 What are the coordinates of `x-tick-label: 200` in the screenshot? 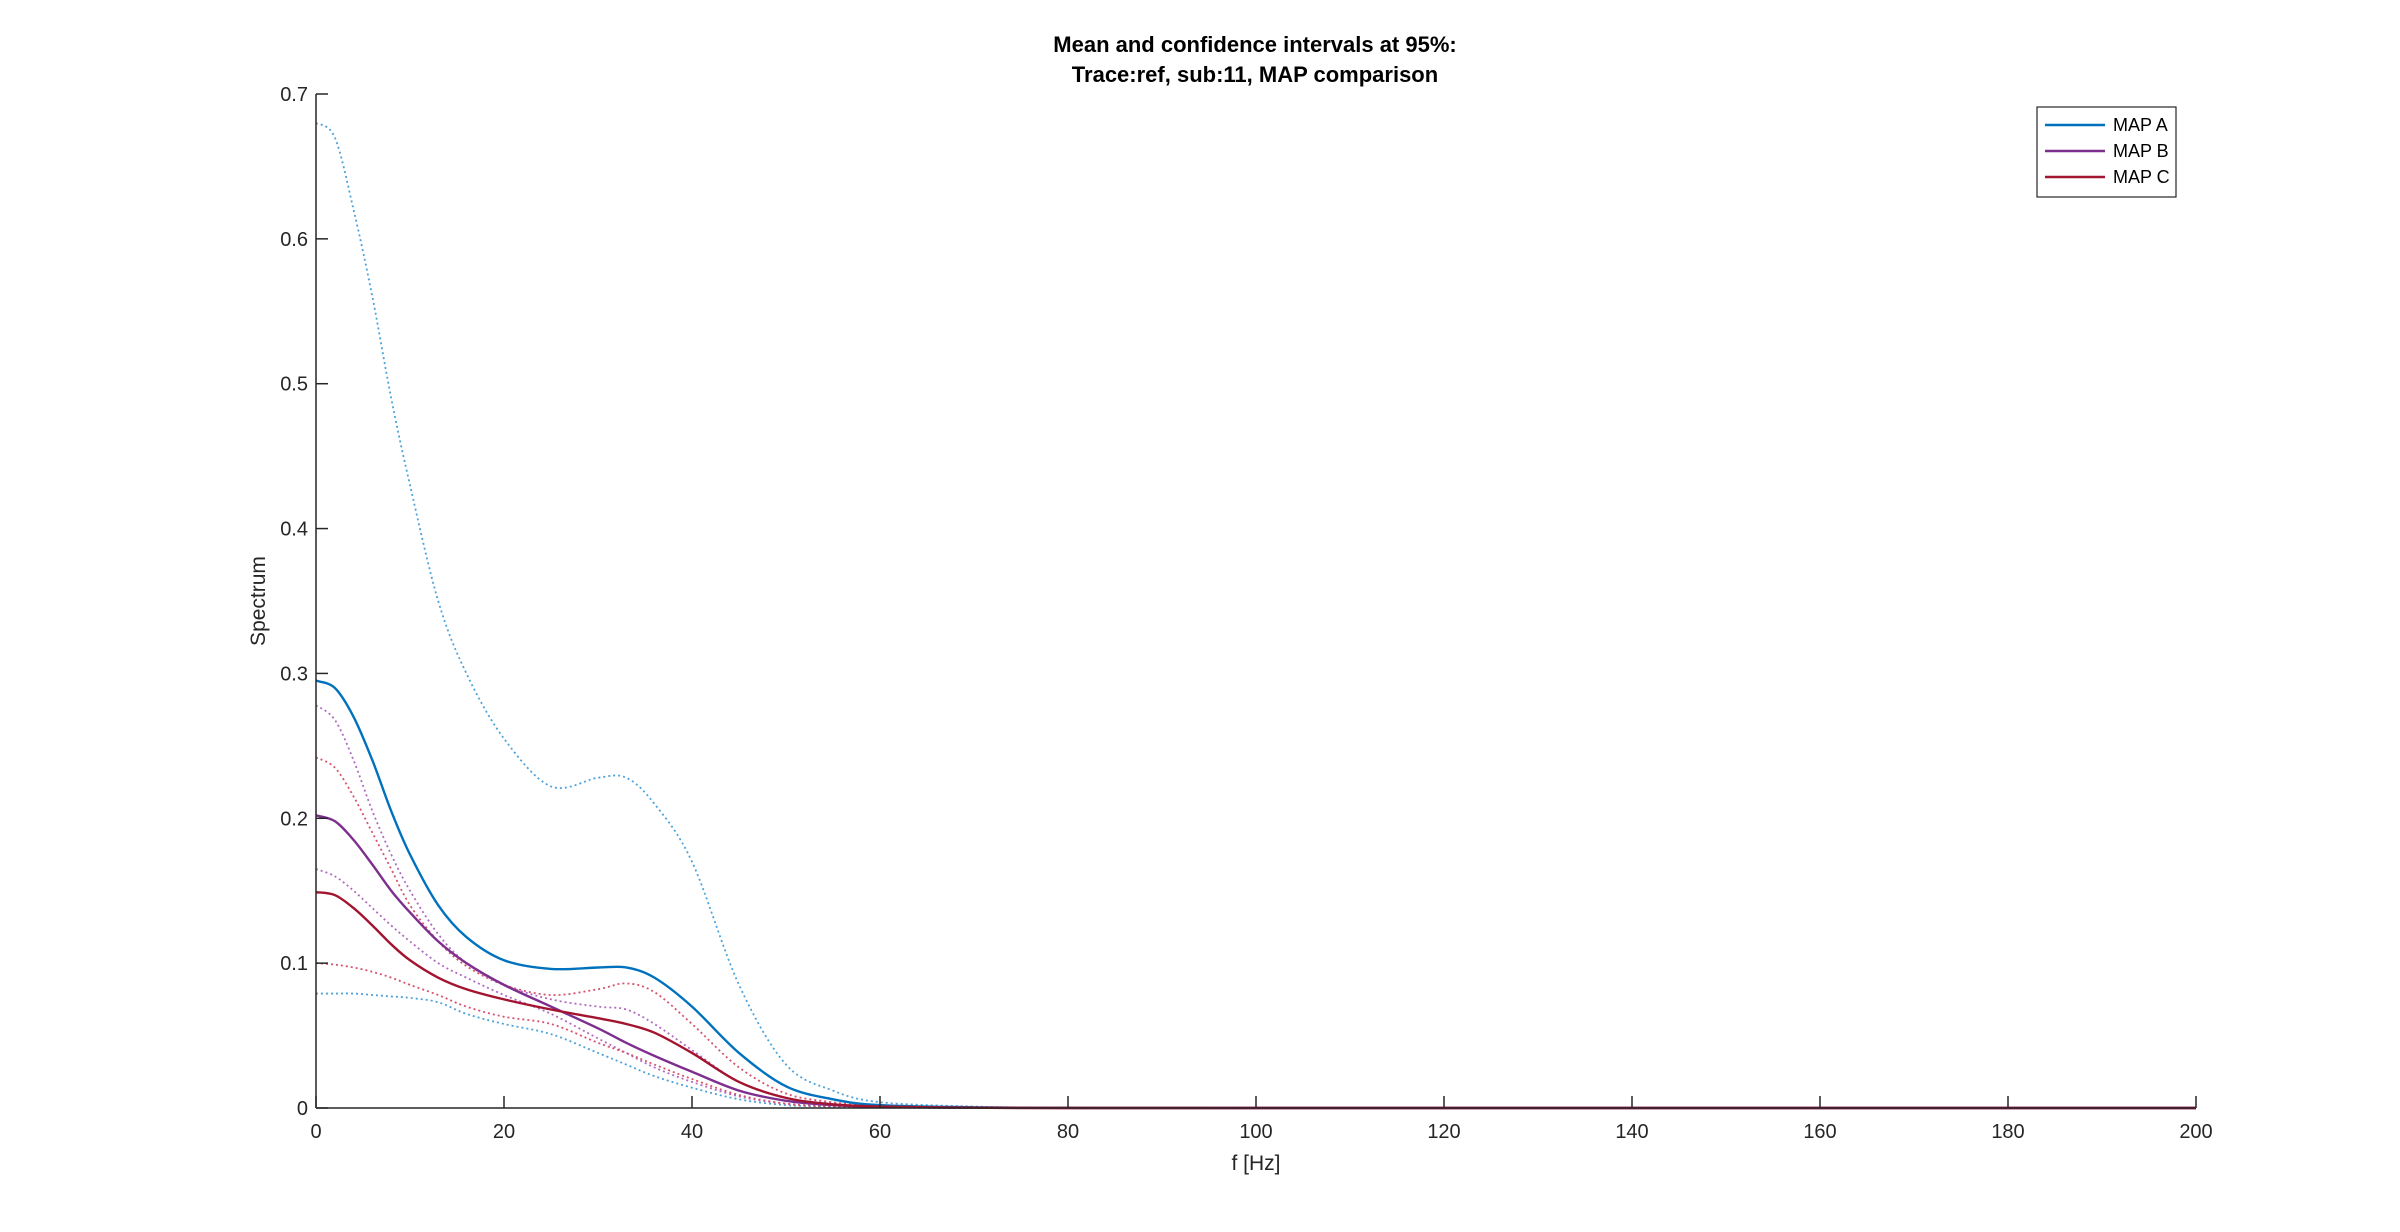 It's located at (2195, 1132).